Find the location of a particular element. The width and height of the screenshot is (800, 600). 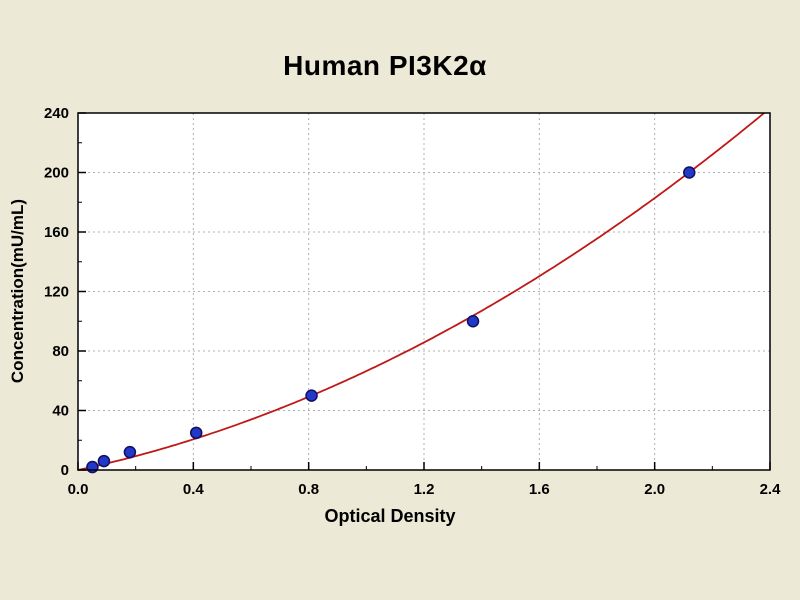

y-tick-label: 40 is located at coordinates (60, 411).